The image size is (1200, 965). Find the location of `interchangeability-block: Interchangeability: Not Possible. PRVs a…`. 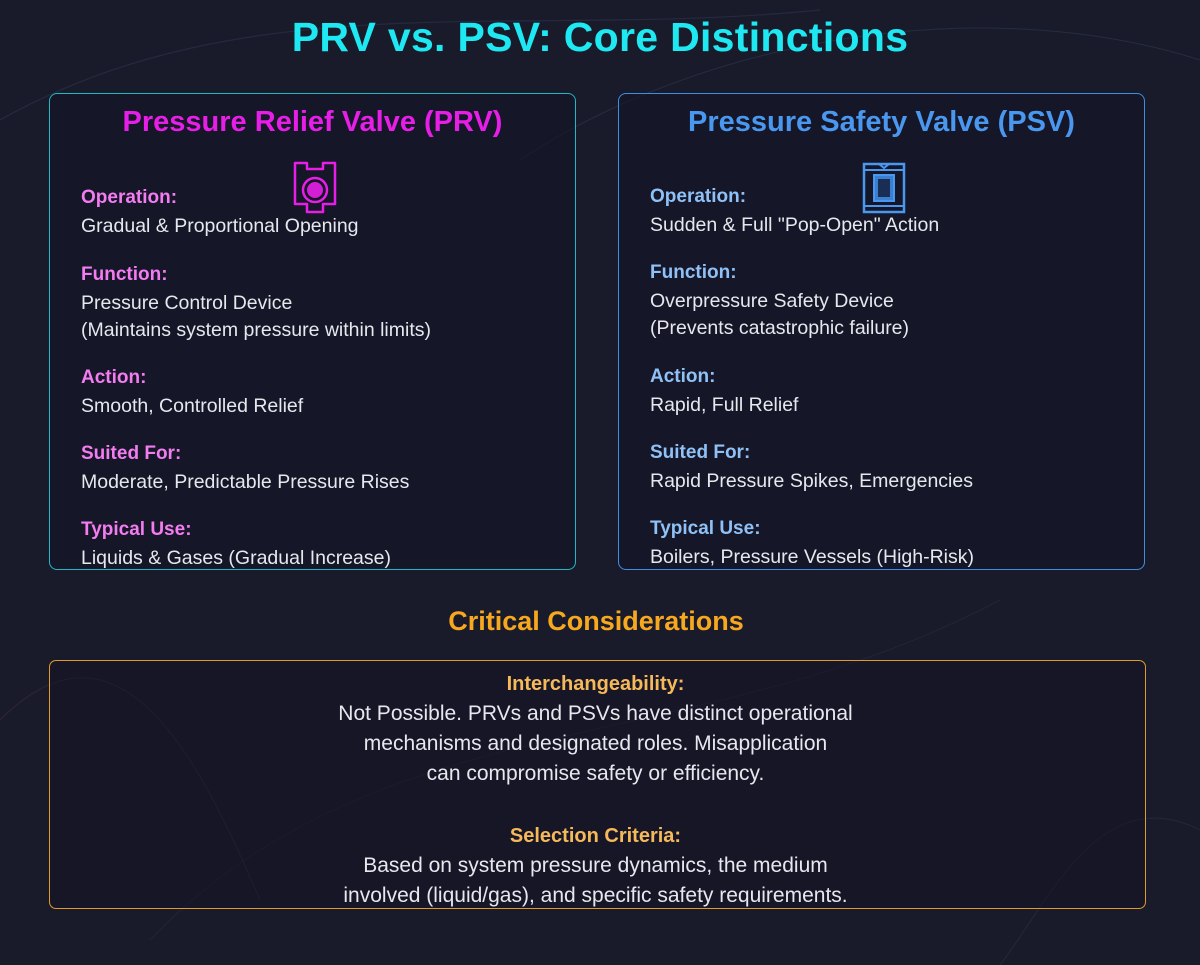

interchangeability-block: Interchangeability: Not Possible. PRVs a… is located at coordinates (595, 729).